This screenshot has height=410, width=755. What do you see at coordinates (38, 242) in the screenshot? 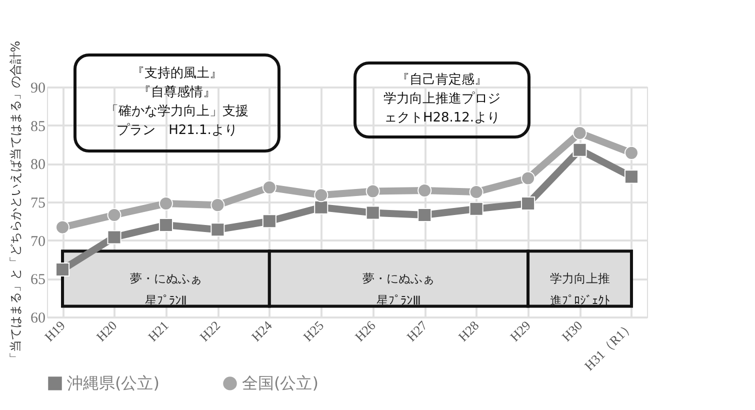
I see `y-tick-label: 70` at bounding box center [38, 242].